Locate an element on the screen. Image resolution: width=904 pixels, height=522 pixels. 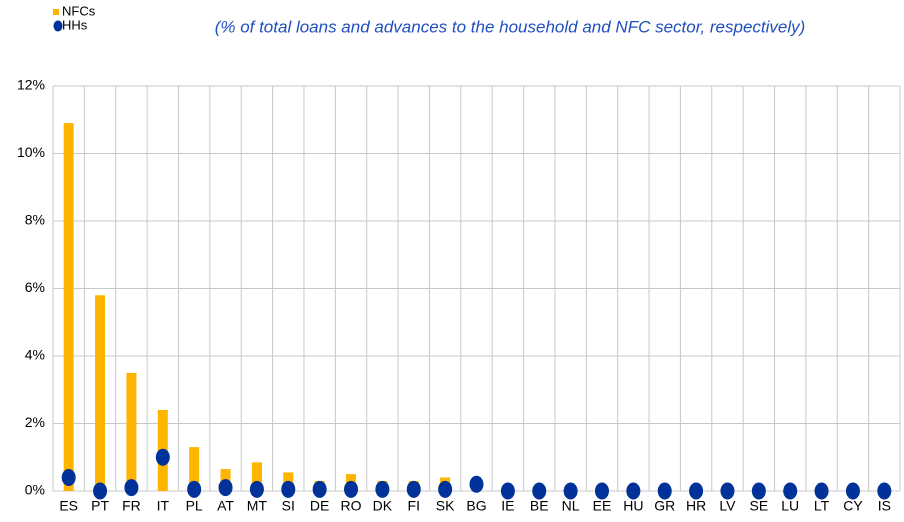
x-tick-label: HR is located at coordinates (696, 506).